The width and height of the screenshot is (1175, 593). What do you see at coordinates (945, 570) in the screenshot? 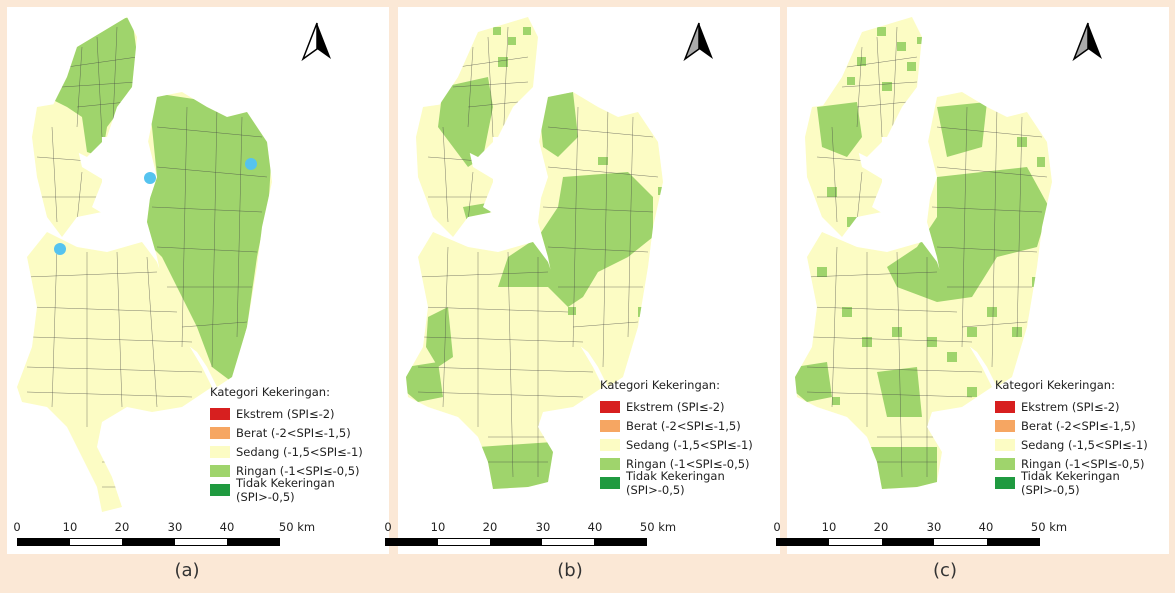
I see `caption-c: (c)` at bounding box center [945, 570].